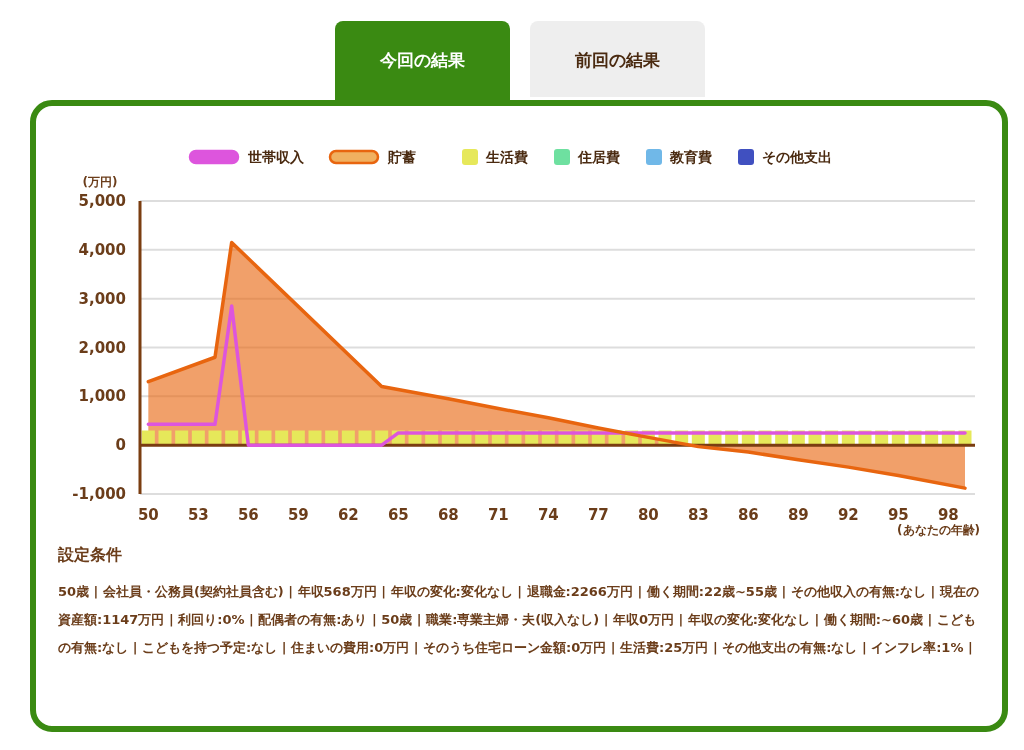  I want to click on x-tick-label: 50, so click(148, 515).